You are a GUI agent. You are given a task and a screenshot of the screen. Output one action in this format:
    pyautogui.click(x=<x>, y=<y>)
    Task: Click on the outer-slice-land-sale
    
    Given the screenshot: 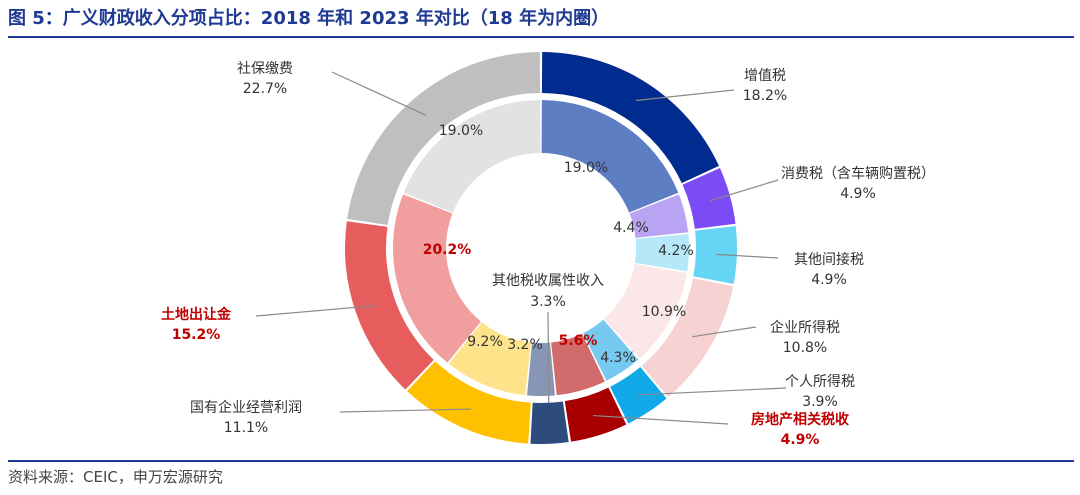 What is the action you would take?
    pyautogui.click(x=389, y=305)
    